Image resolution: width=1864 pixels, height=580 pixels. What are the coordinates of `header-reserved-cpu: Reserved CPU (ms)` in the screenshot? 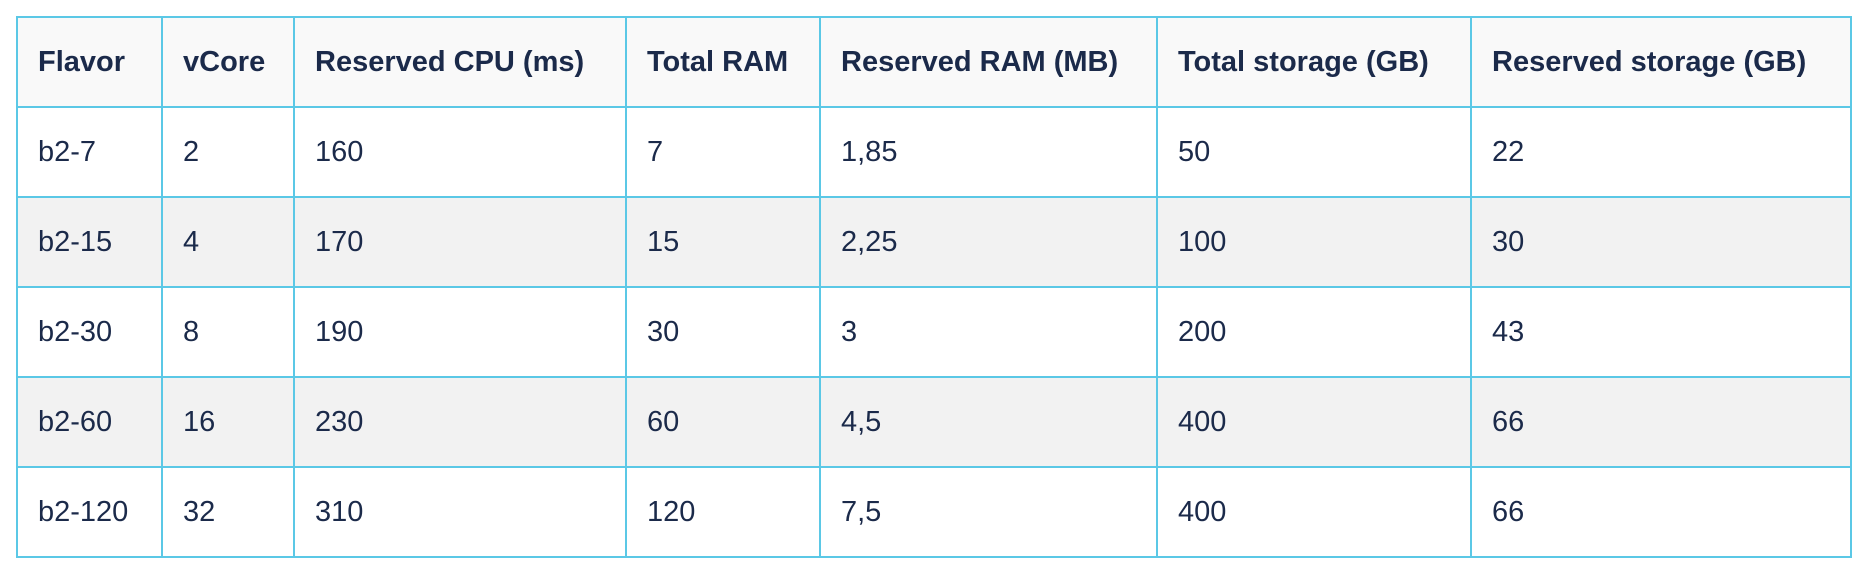 It's located at (460, 62).